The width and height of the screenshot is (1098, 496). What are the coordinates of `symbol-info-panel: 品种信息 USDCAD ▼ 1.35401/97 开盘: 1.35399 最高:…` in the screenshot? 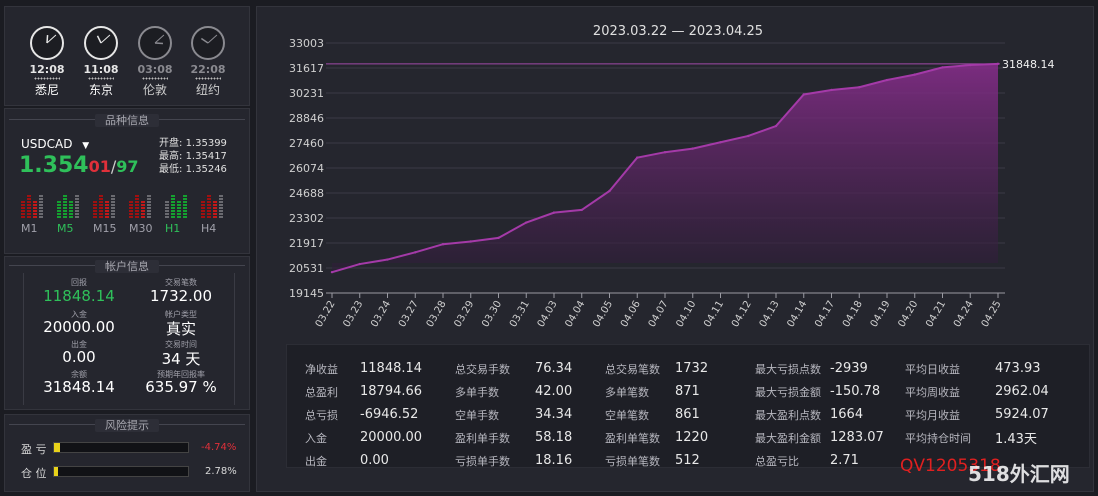 It's located at (127, 181).